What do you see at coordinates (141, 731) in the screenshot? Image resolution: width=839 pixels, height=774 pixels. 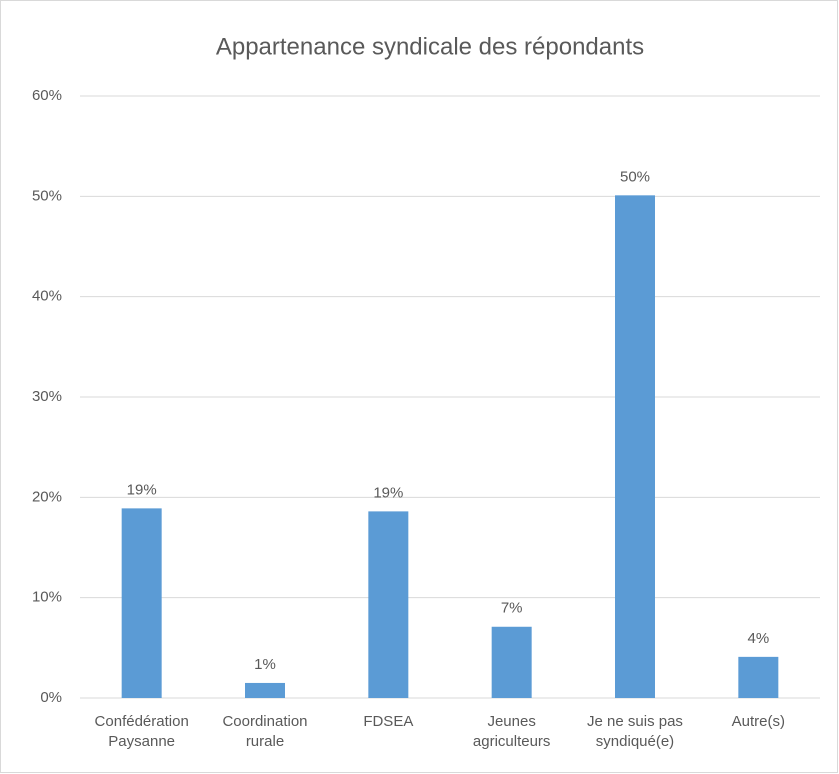 I see `x-tick-label: Confédération Paysanne` at bounding box center [141, 731].